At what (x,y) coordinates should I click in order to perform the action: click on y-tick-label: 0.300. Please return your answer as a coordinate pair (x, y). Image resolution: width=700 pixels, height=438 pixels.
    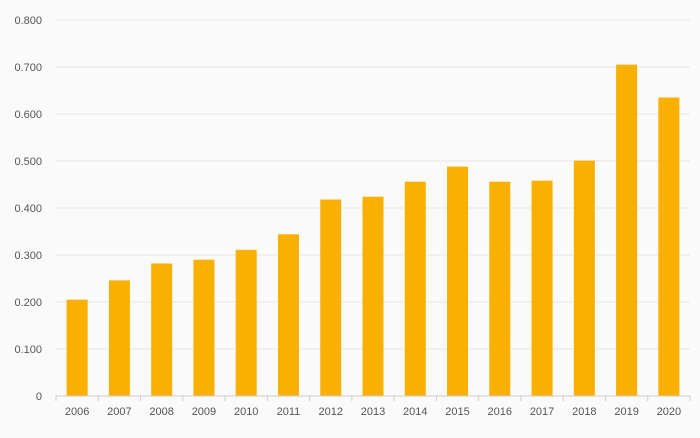
    Looking at the image, I should click on (28, 256).